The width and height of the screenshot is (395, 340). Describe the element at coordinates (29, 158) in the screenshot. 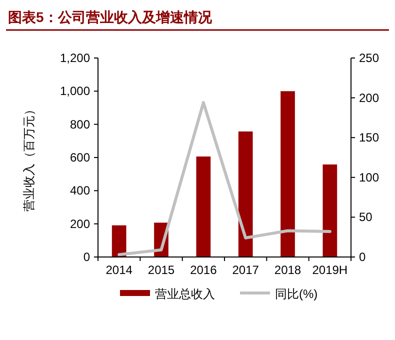

I see `y-axis-title: 营业收入（百万元）` at that location.